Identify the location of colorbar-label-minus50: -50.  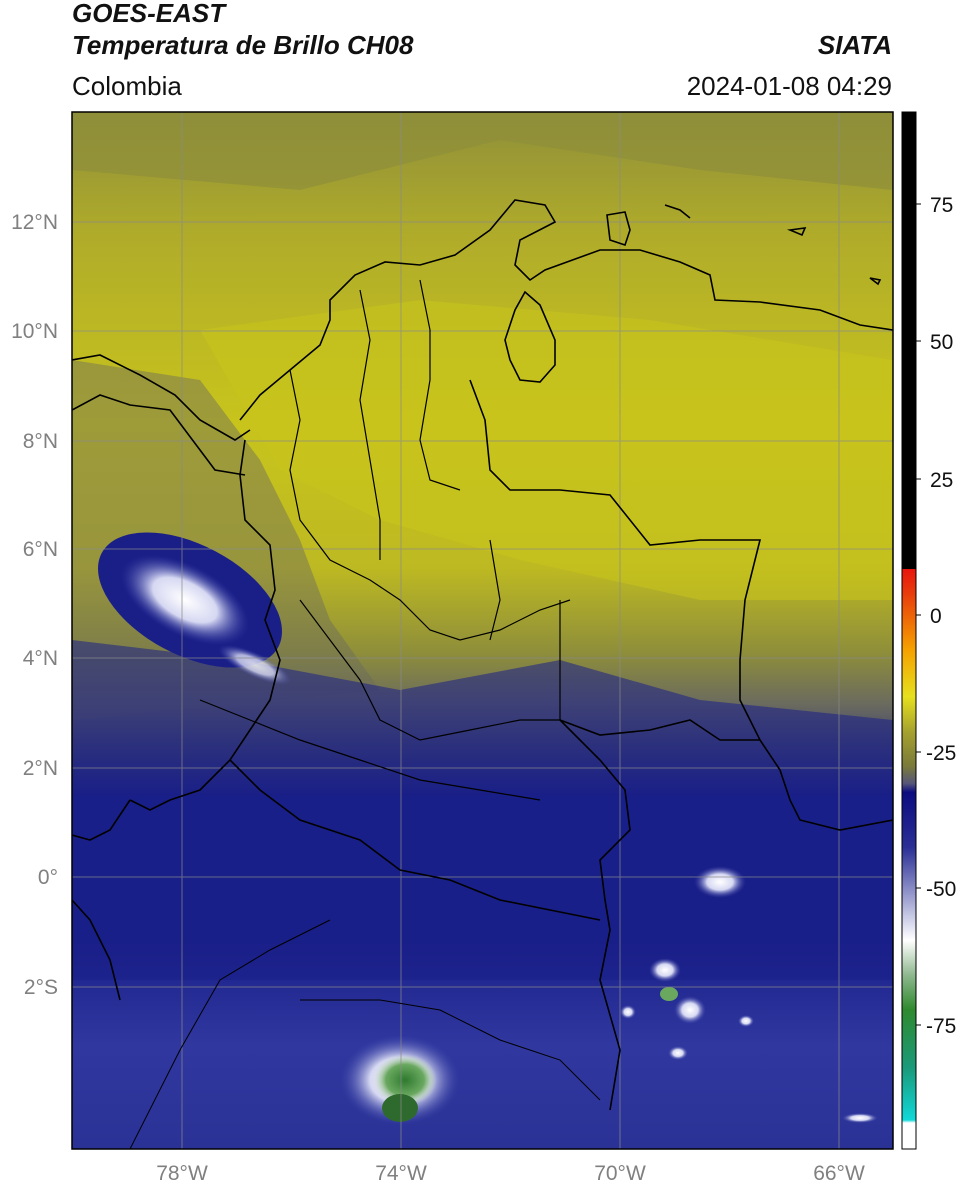
(941, 889).